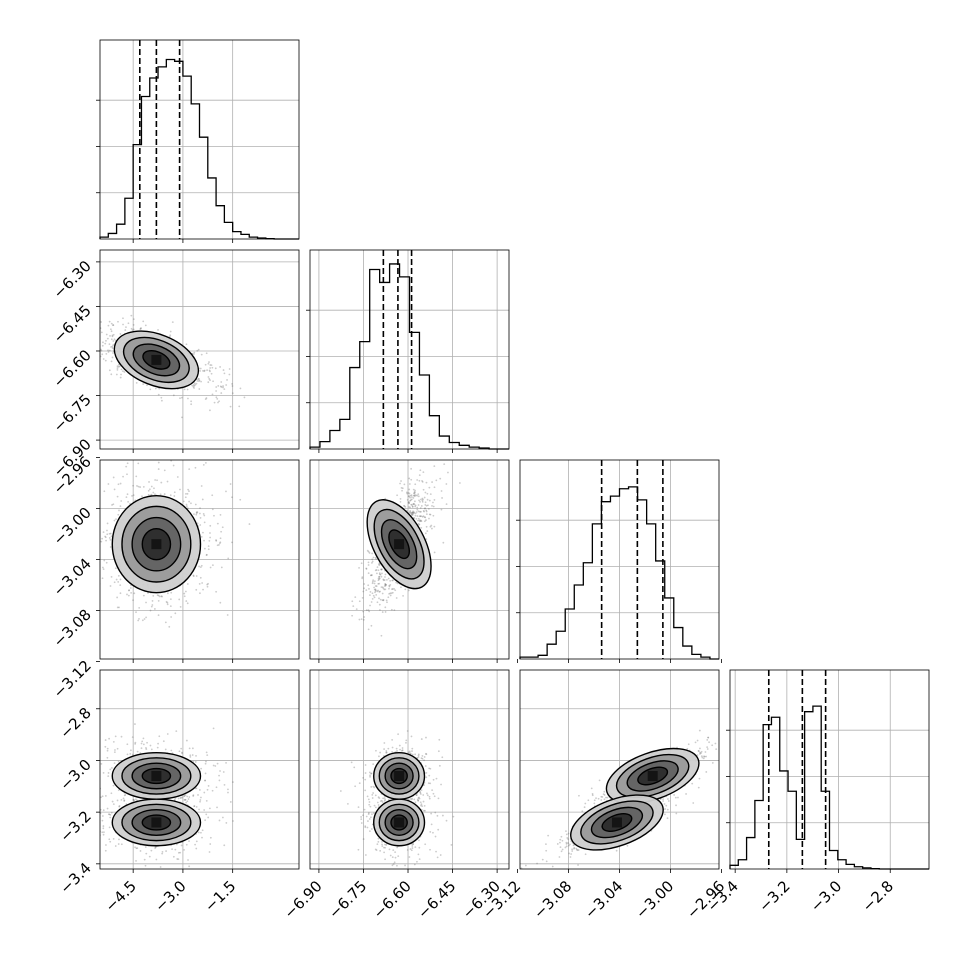  What do you see at coordinates (72, 526) in the screenshot?
I see `y-tick-label: −3.00` at bounding box center [72, 526].